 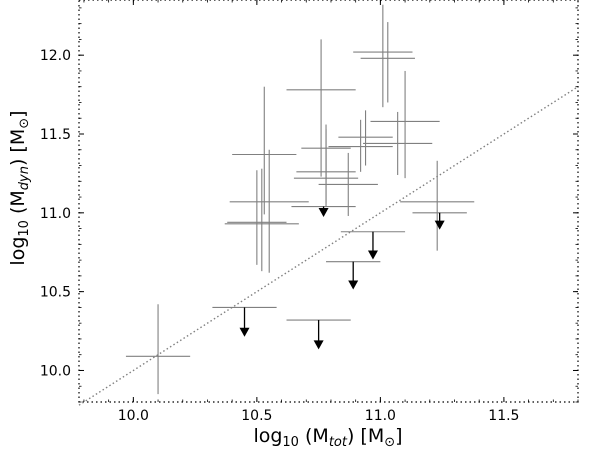 I want to click on upper-limits, so click(x=339, y=277).